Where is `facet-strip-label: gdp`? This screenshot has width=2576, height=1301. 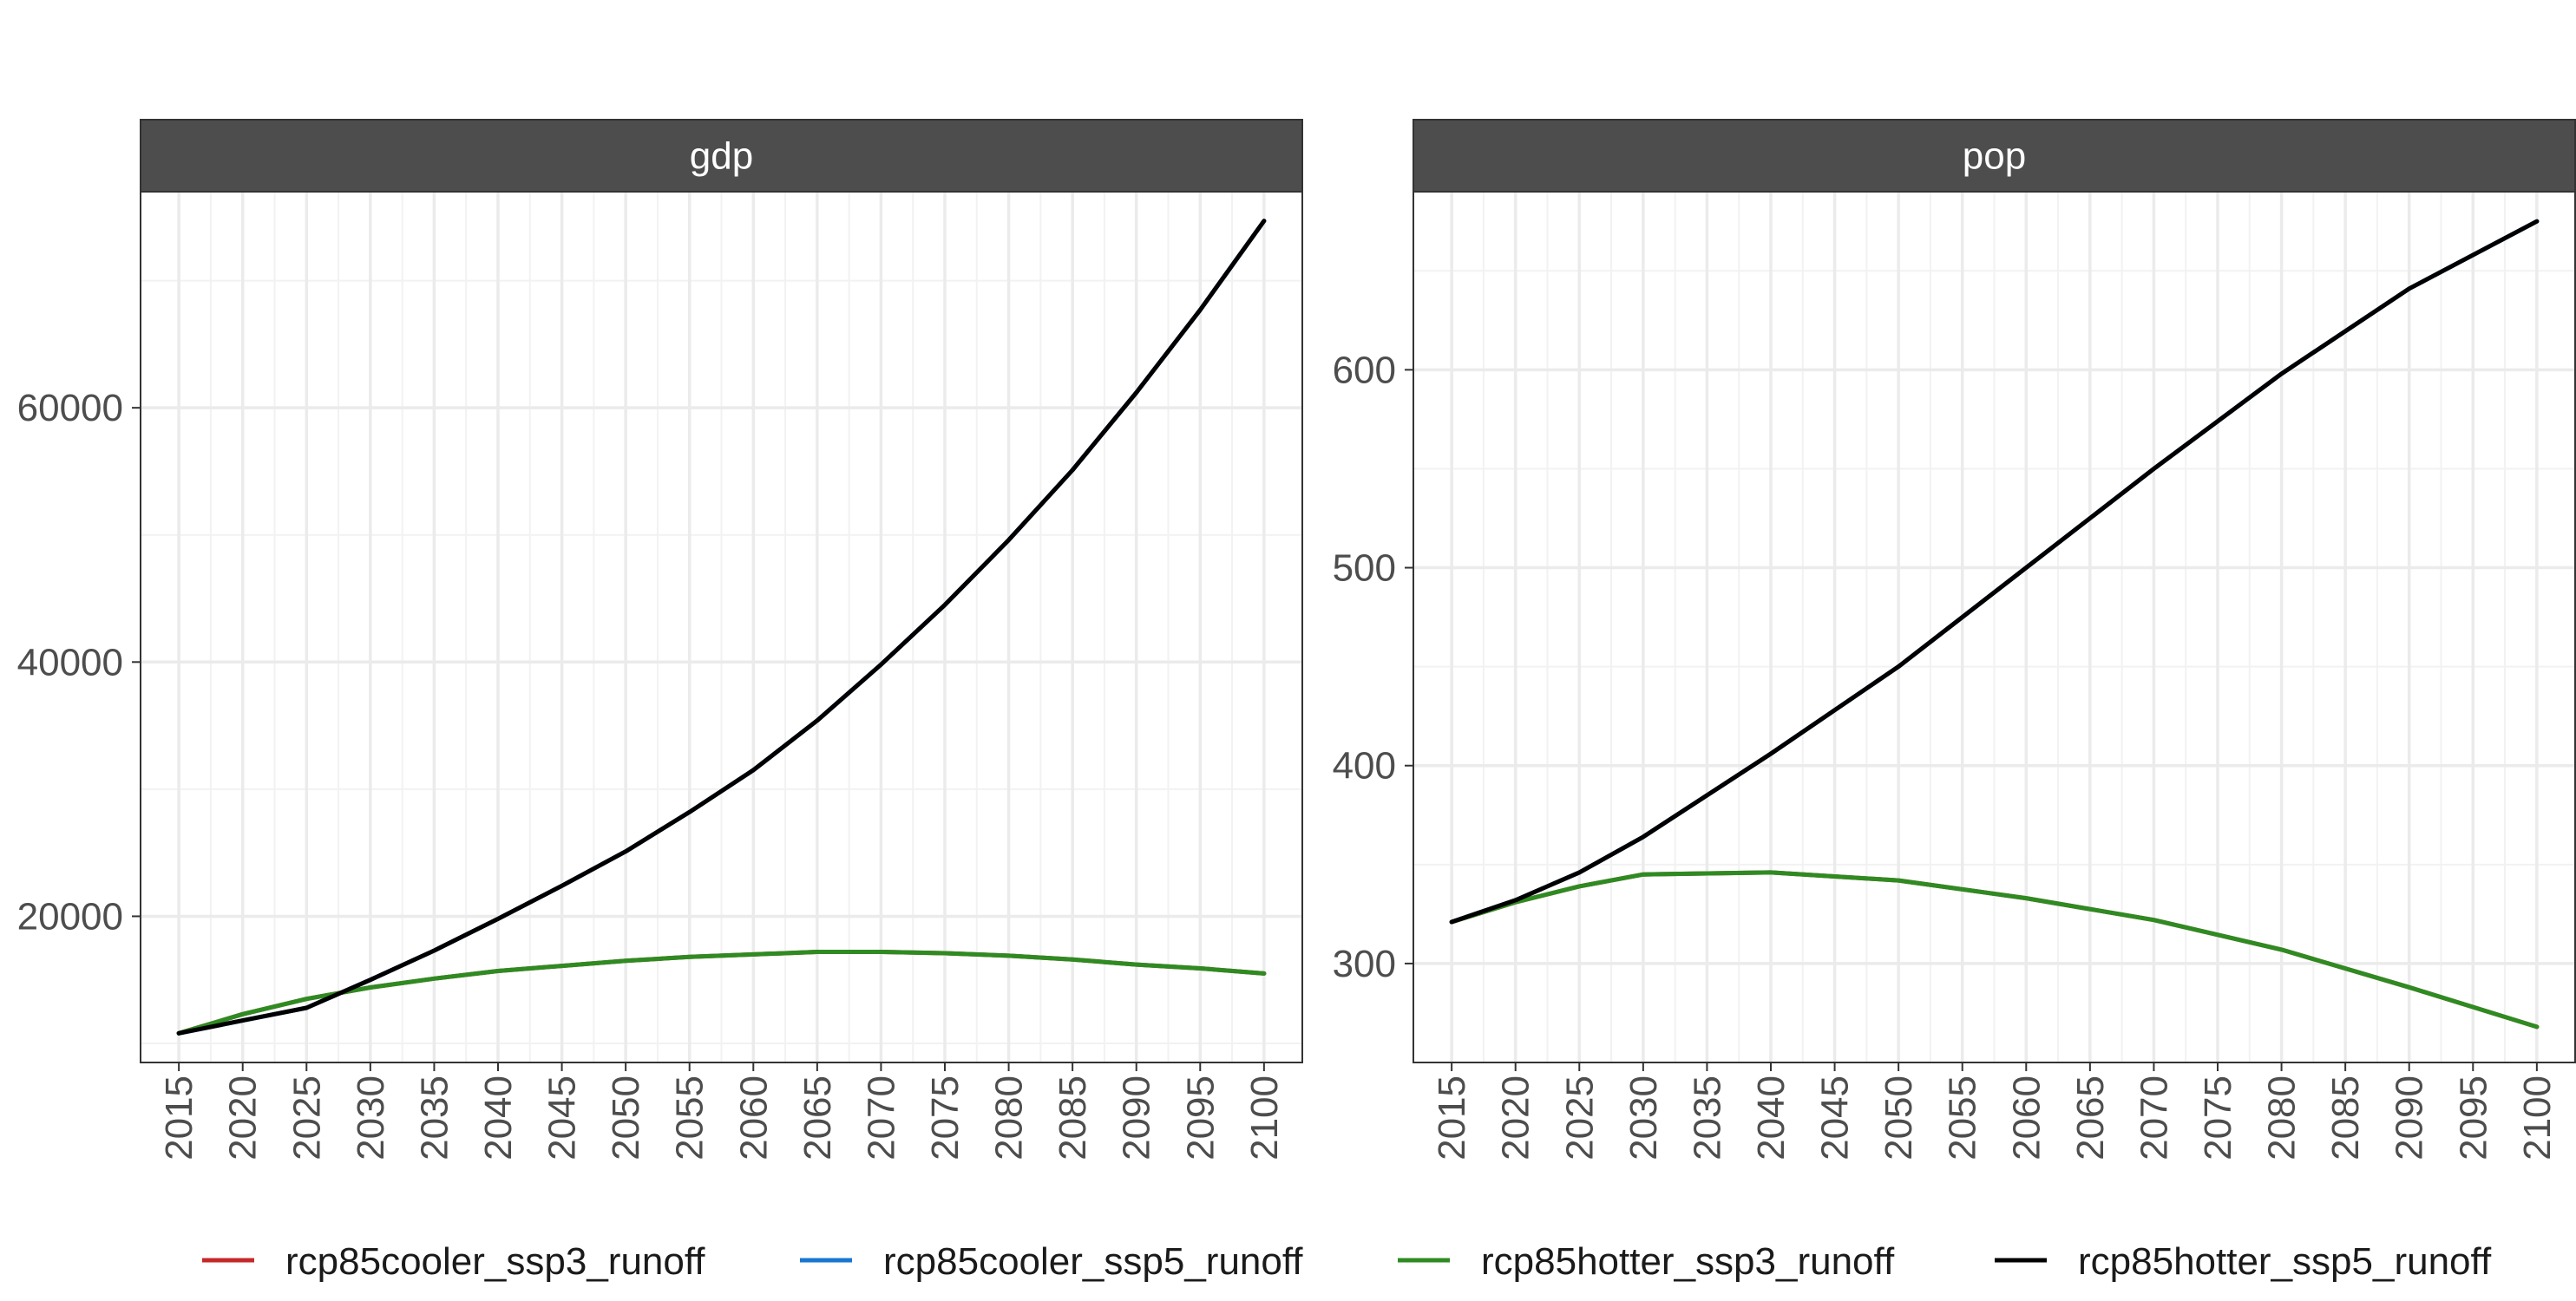 facet-strip-label: gdp is located at coordinates (721, 156).